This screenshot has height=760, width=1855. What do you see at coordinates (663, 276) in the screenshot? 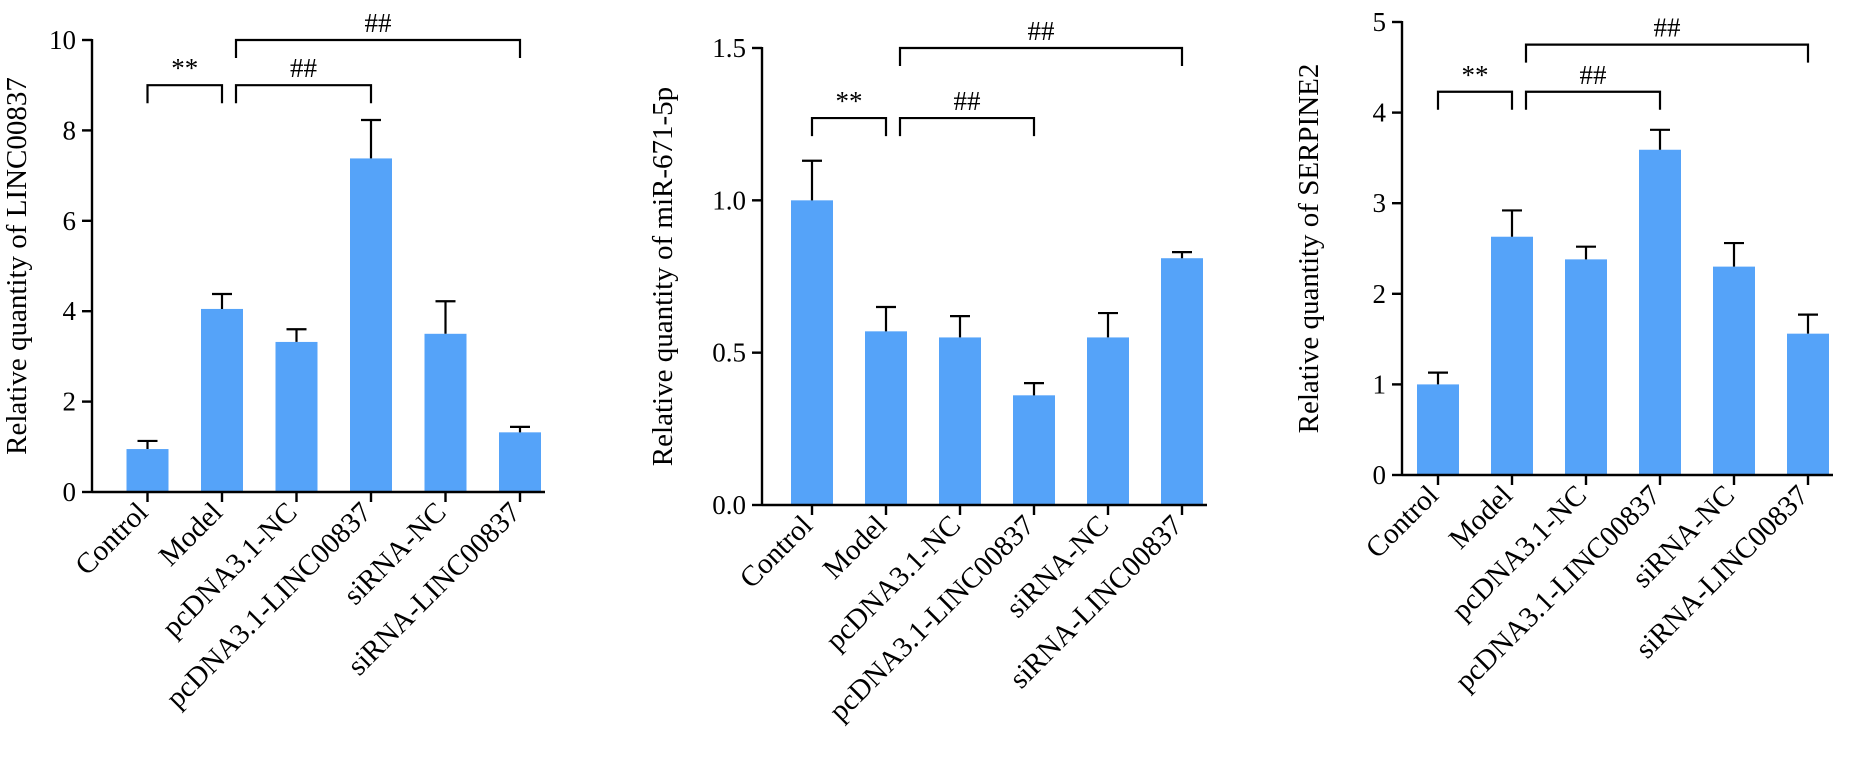
I see `y-axis-label: Relative quantity of miR-671-5p` at bounding box center [663, 276].